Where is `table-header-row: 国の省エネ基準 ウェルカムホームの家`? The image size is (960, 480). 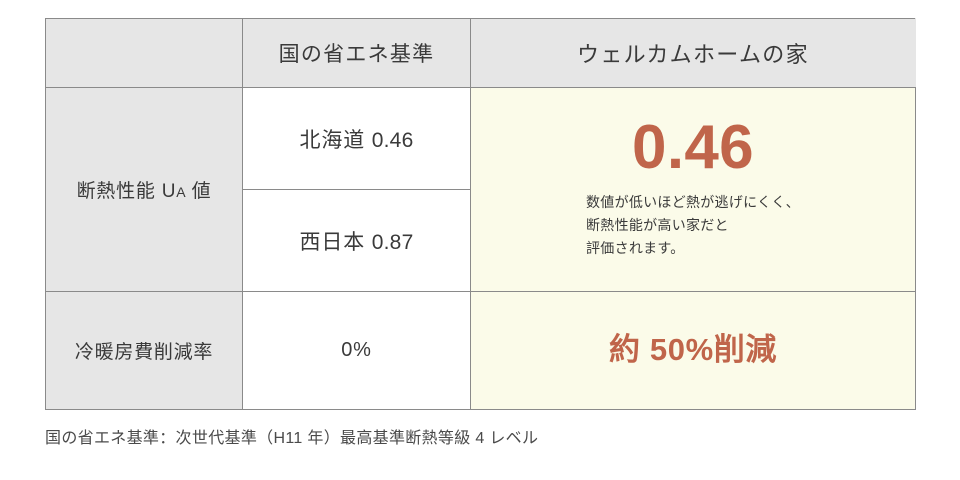
table-header-row: 国の省エネ基準 ウェルカムホームの家 is located at coordinates (480, 53).